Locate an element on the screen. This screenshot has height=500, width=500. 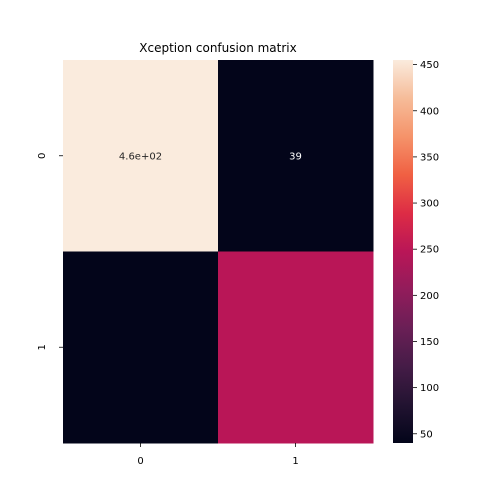
colorbar is located at coordinates (403, 251).